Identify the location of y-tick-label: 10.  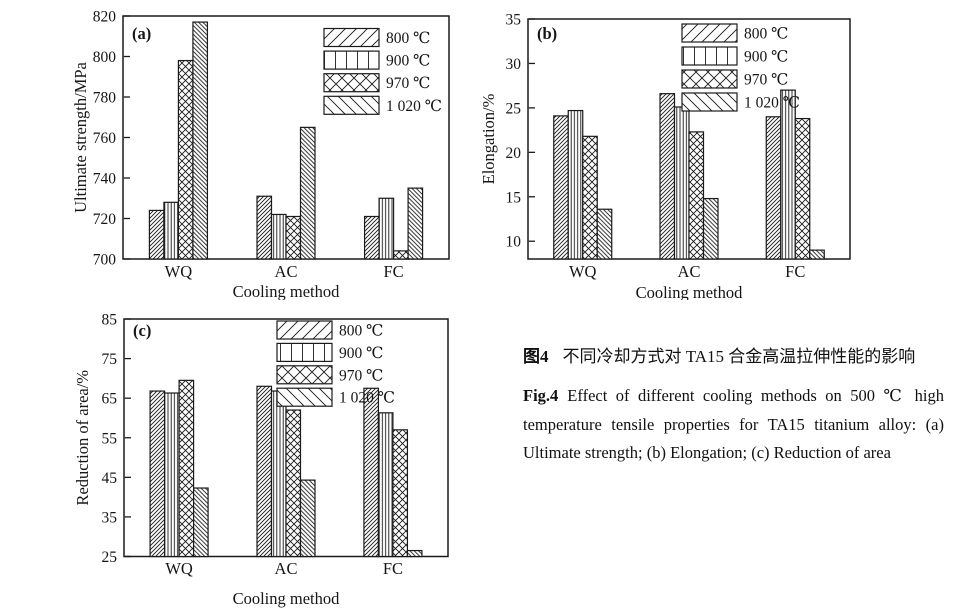
(514, 242).